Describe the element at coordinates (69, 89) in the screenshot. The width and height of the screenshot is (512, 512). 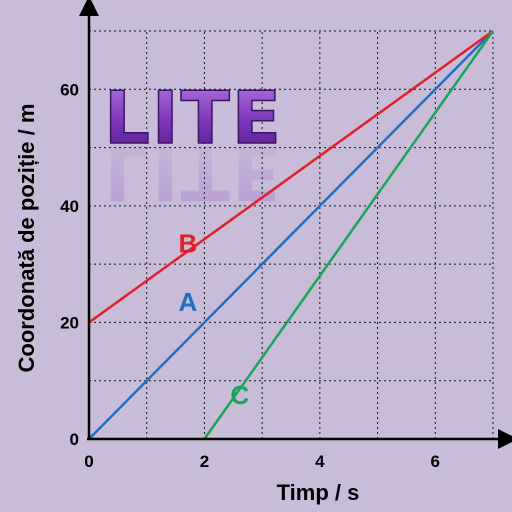
I see `y-tick-label: 60` at that location.